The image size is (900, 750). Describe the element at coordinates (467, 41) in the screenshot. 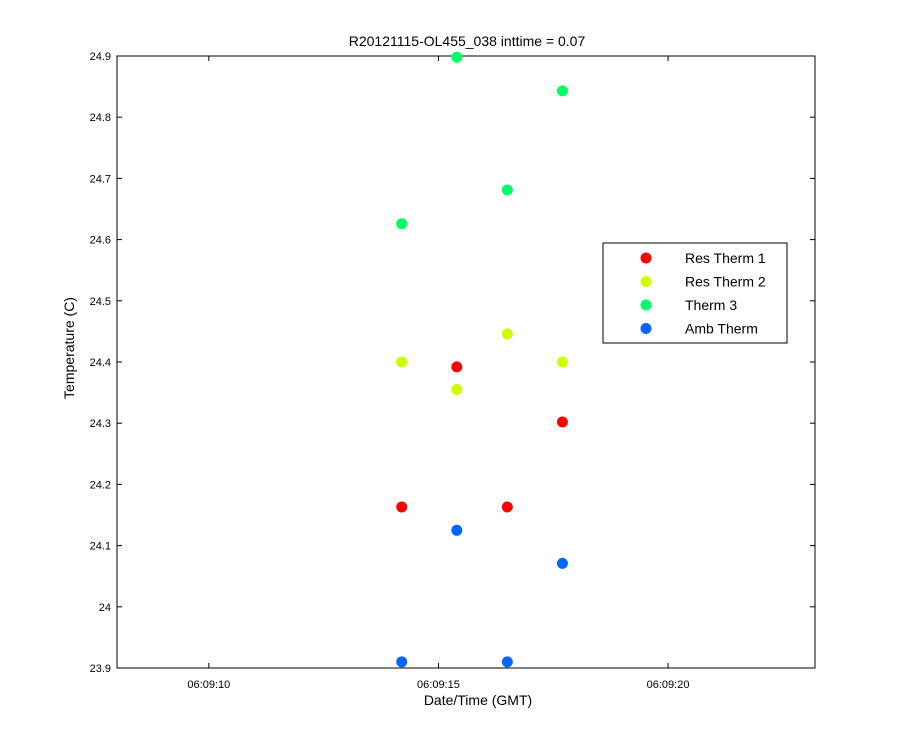

I see `chart-title: R20121115-OL455_038 inttime = 0.07` at that location.